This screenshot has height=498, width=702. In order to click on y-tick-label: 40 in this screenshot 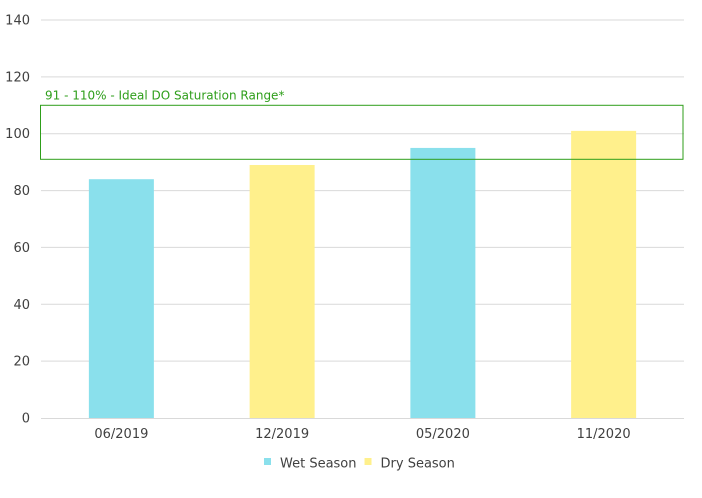, I will do `click(21, 305)`.